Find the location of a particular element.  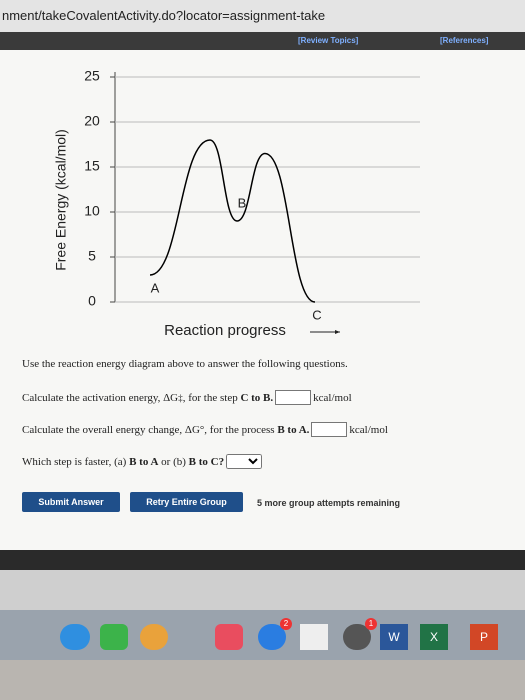

select is located at coordinates (244, 461).